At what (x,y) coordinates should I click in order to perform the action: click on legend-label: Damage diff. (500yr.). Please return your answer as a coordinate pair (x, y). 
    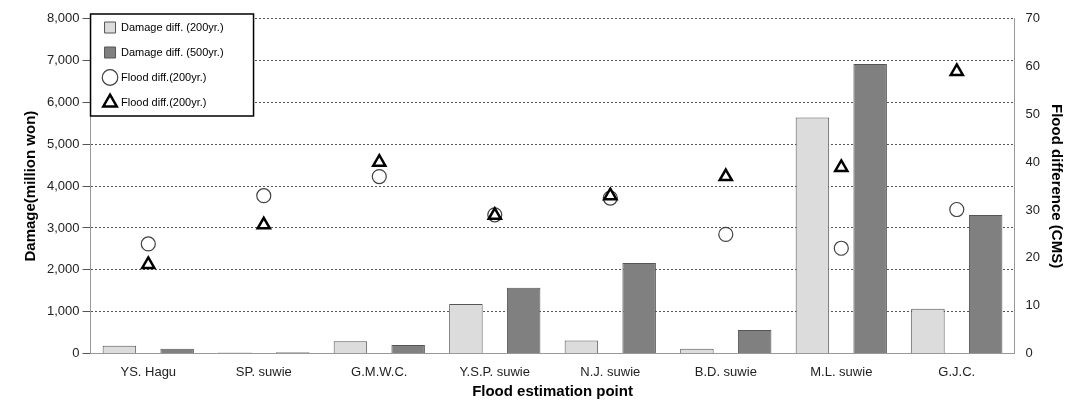
    Looking at the image, I should click on (172, 51).